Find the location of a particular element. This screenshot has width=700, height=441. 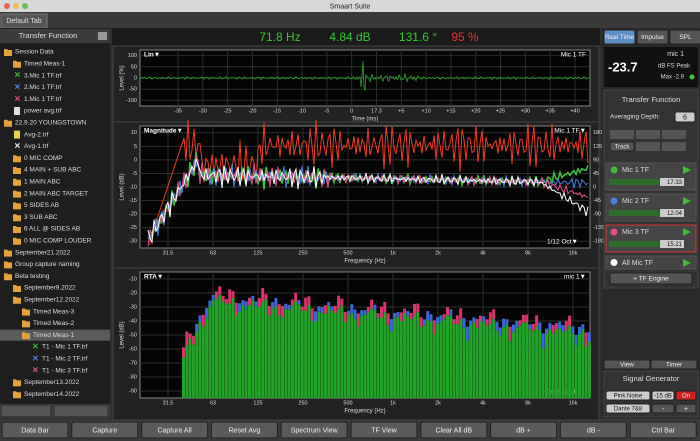

command-button-label: Reset Avg is located at coordinates (245, 430).